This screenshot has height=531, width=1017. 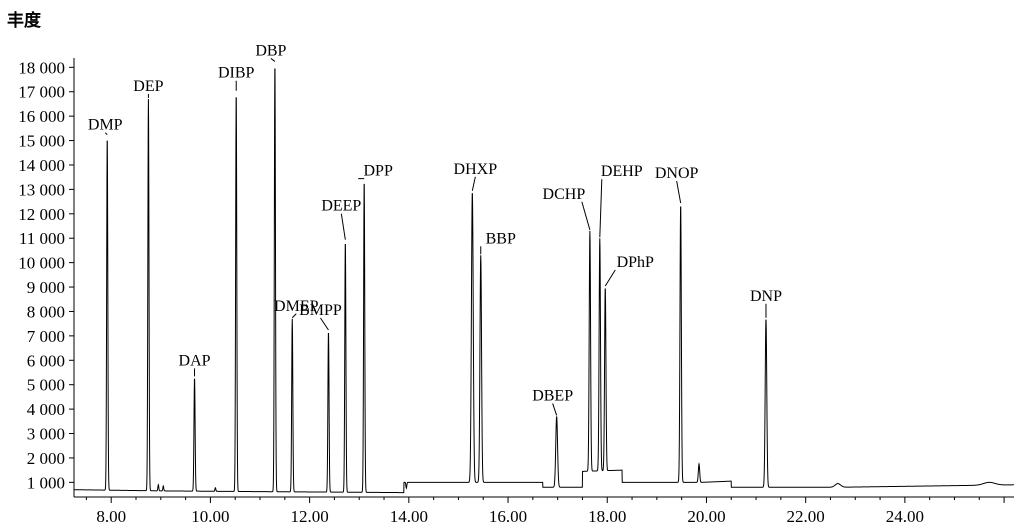 I want to click on peak-label-dbep: DBEP, so click(x=552, y=395).